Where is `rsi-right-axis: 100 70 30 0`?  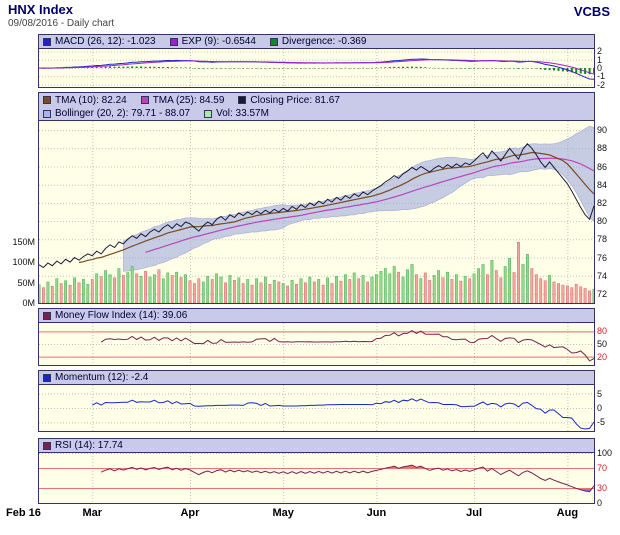
rsi-right-axis: 100 70 30 0 is located at coordinates (607, 473).